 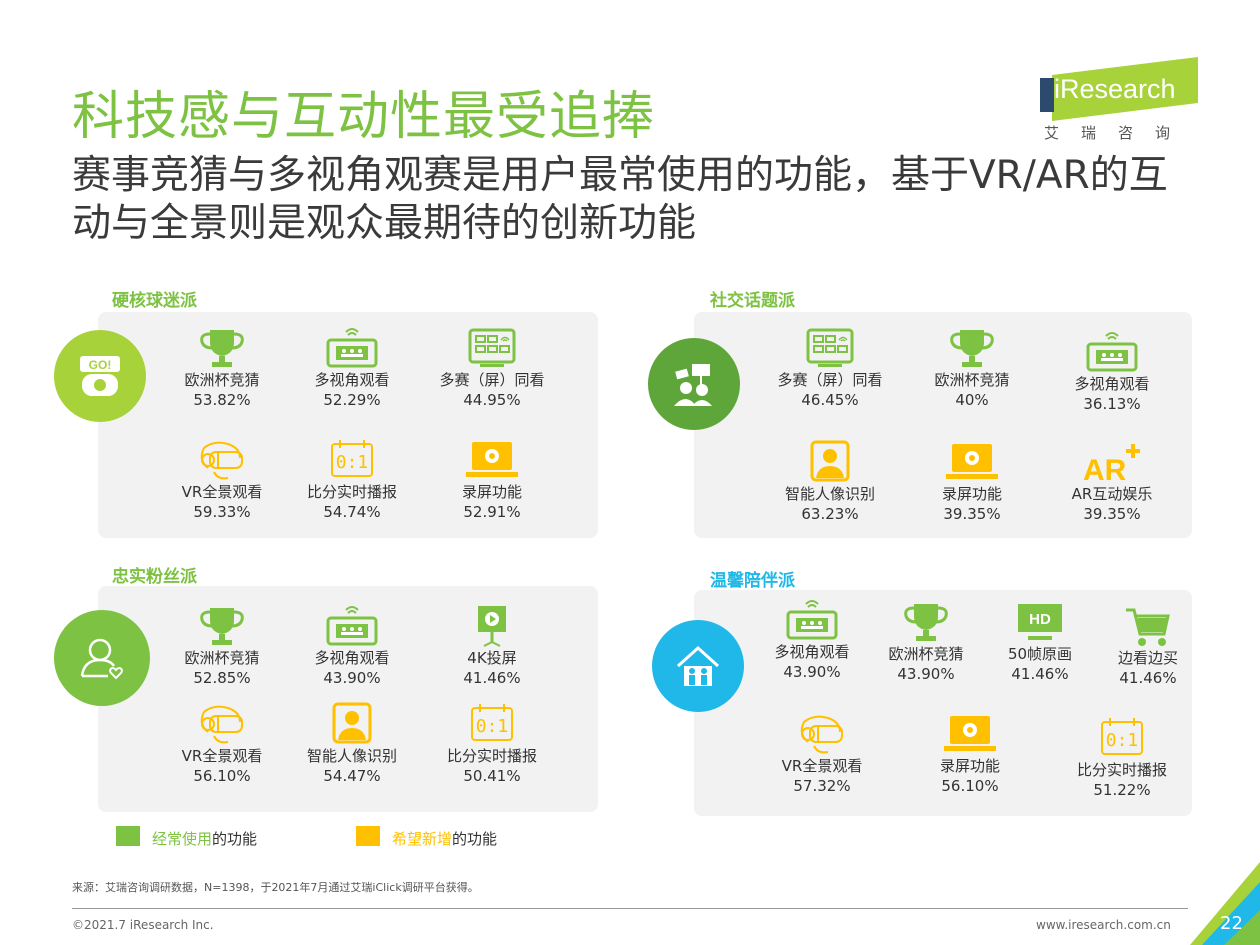 I want to click on feature-item: VR全景观看 56.10%, so click(x=222, y=744).